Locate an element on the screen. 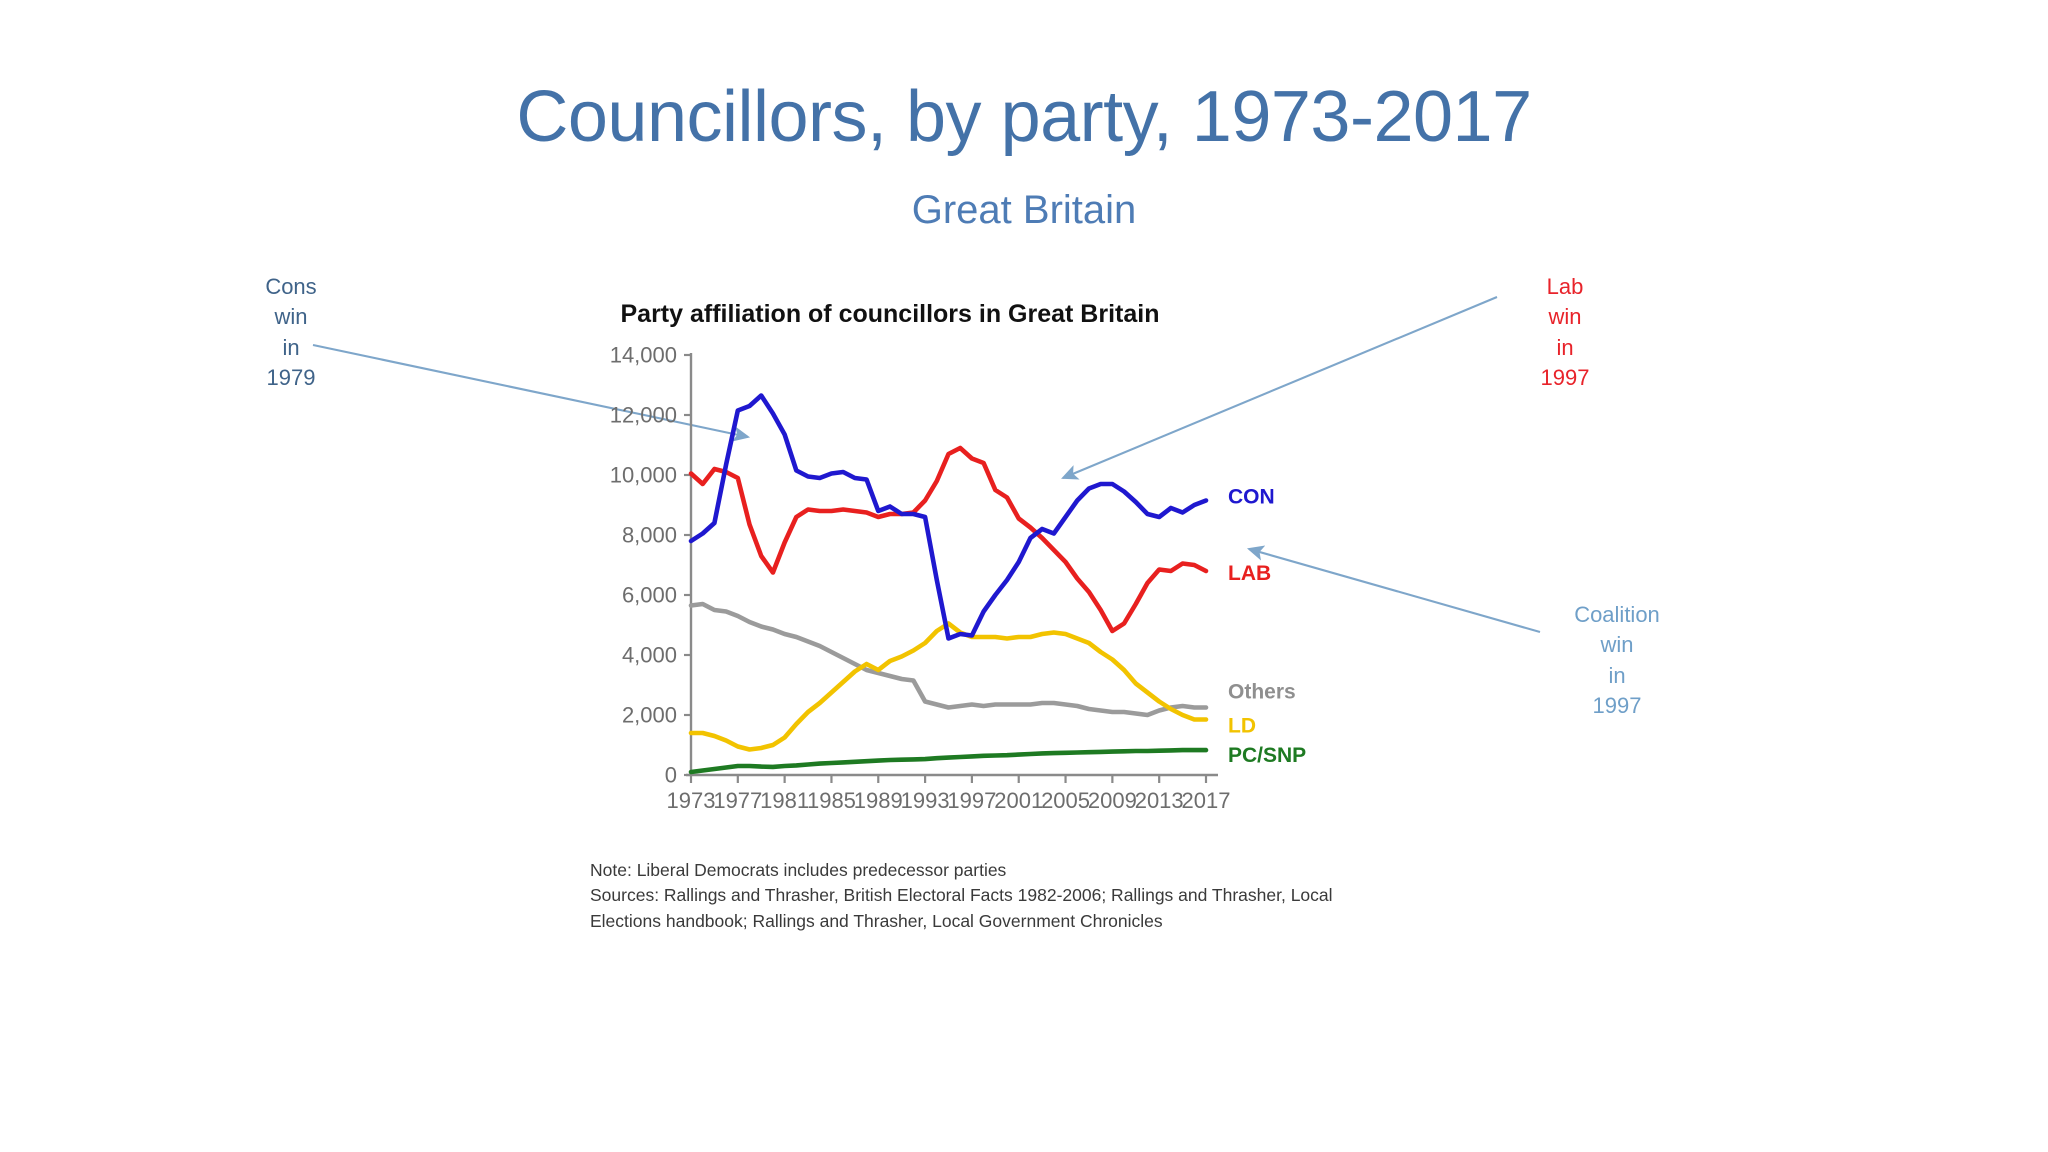  y-tick-label: 2,000 is located at coordinates (649, 715).